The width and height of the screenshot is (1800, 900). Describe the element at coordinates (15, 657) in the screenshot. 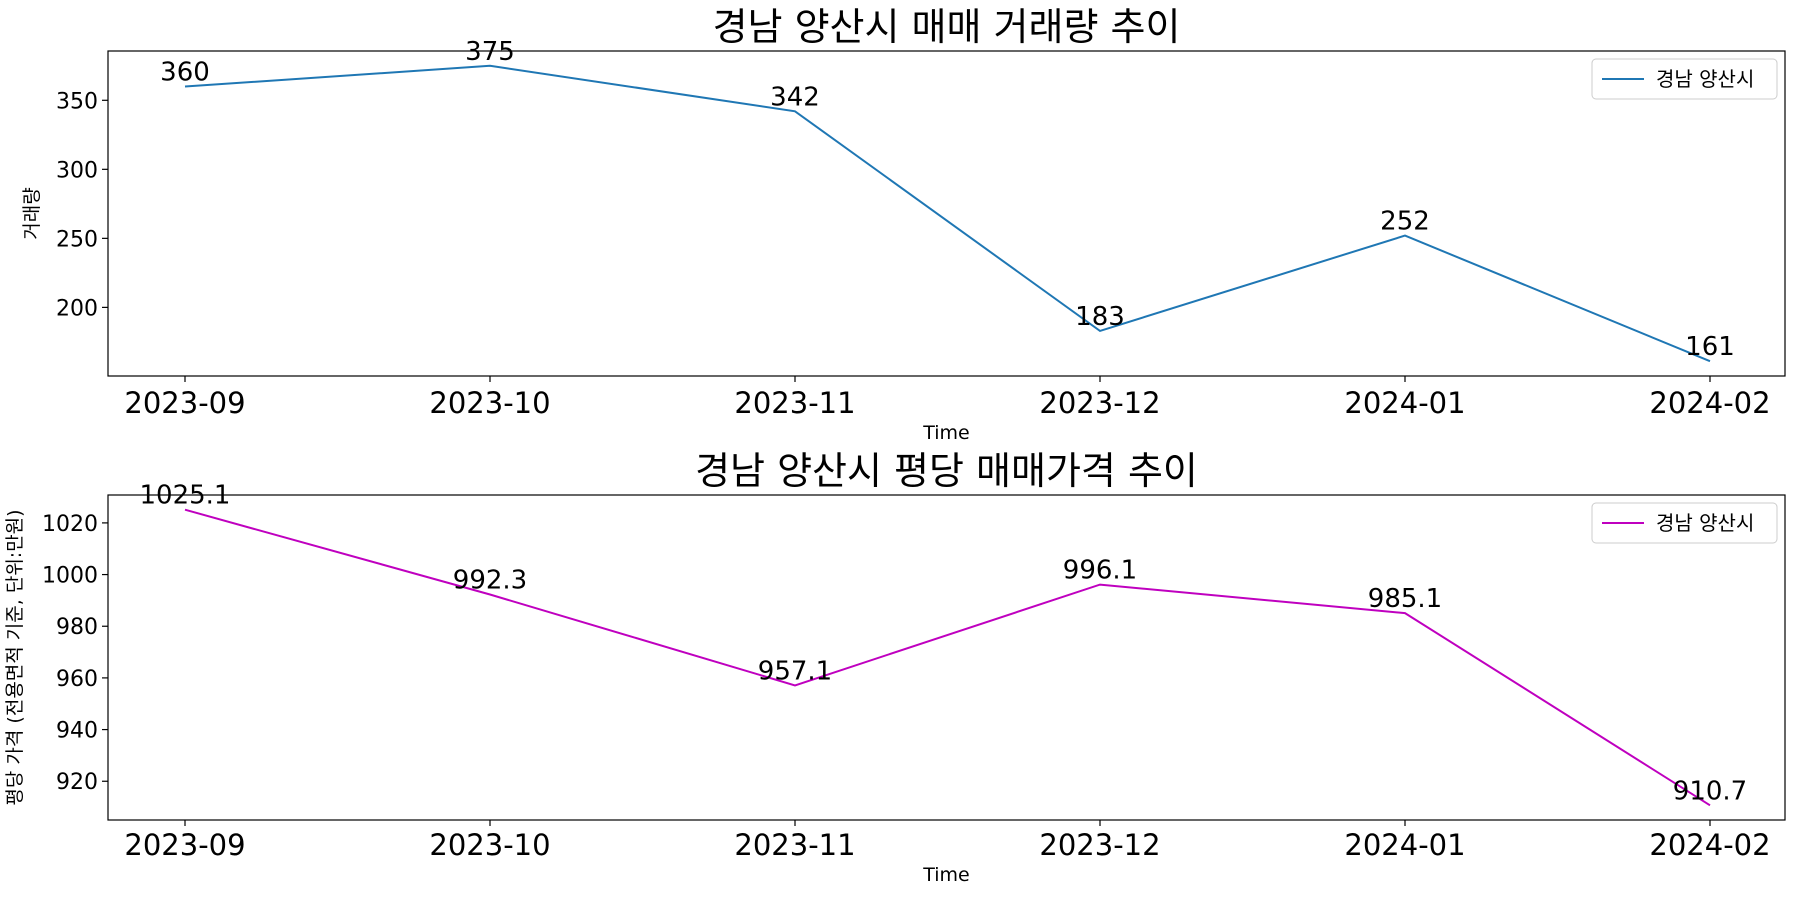

I see `y-axis-label: 평당 가격 (전용면적 기준, 단위:만원)` at that location.